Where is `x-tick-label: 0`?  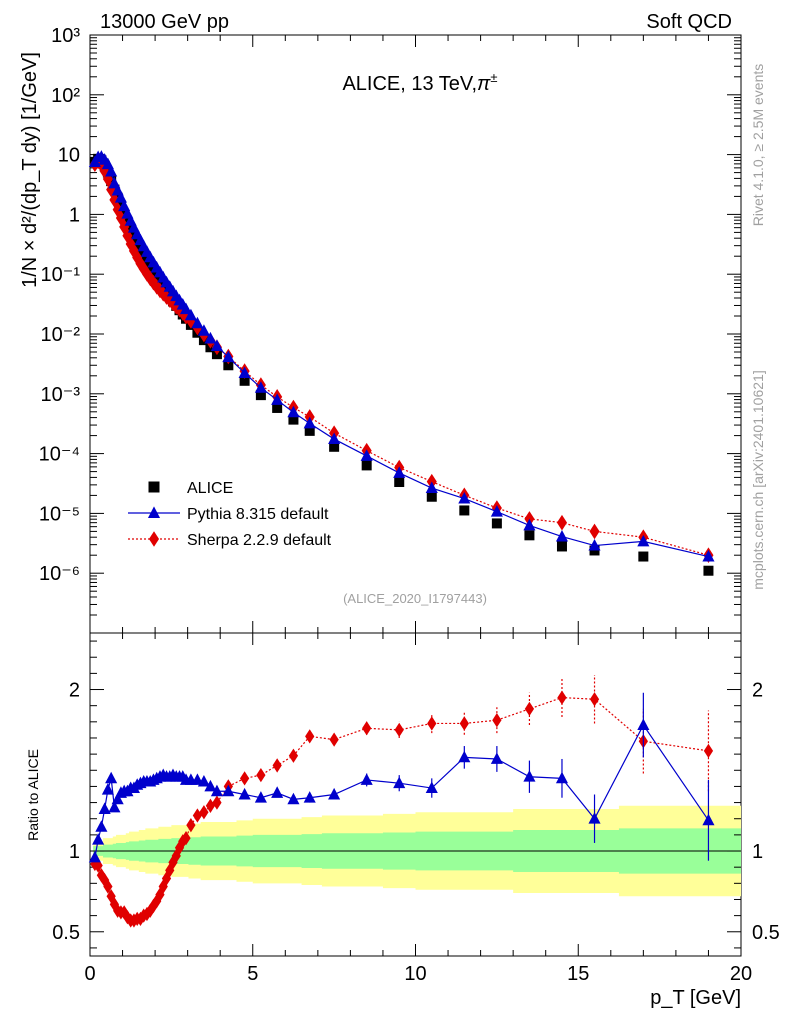 x-tick-label: 0 is located at coordinates (89, 974).